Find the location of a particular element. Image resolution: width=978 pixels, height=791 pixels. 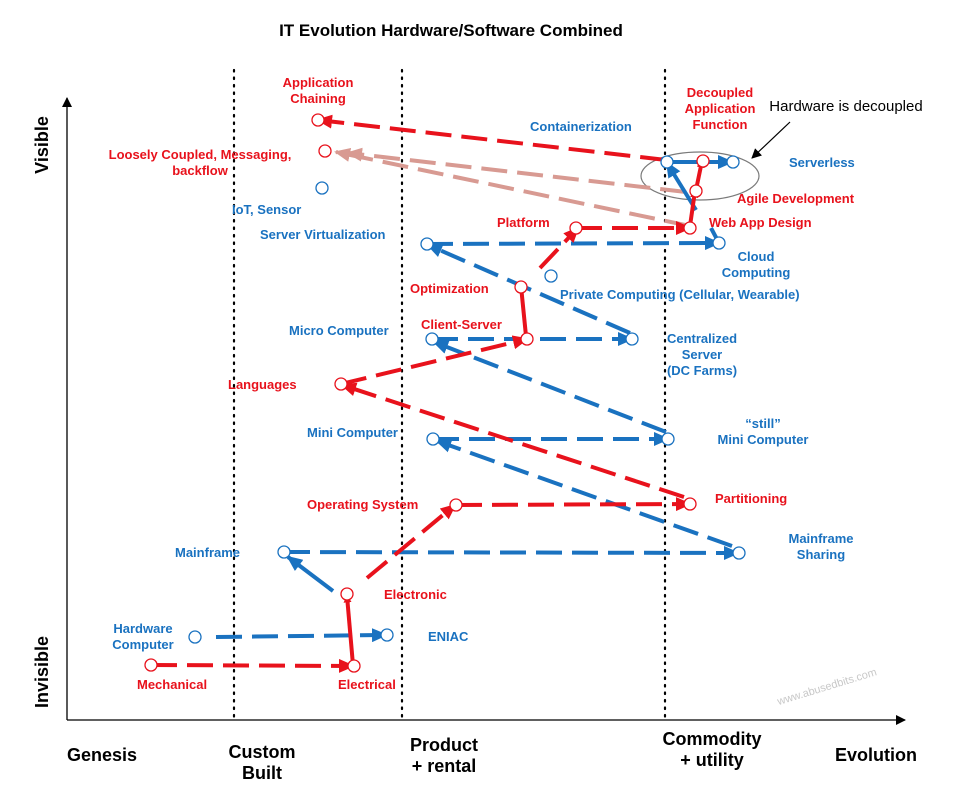

arrow-centralized-to-servervirt is located at coordinates (528, 289).